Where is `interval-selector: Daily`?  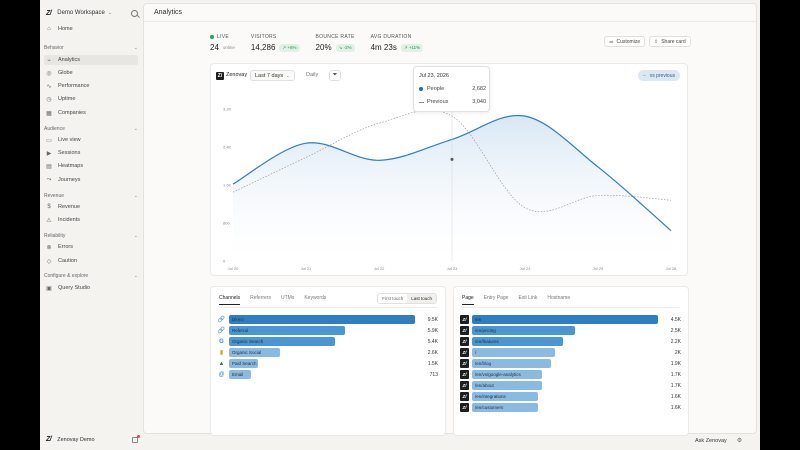
interval-selector: Daily is located at coordinates (312, 75).